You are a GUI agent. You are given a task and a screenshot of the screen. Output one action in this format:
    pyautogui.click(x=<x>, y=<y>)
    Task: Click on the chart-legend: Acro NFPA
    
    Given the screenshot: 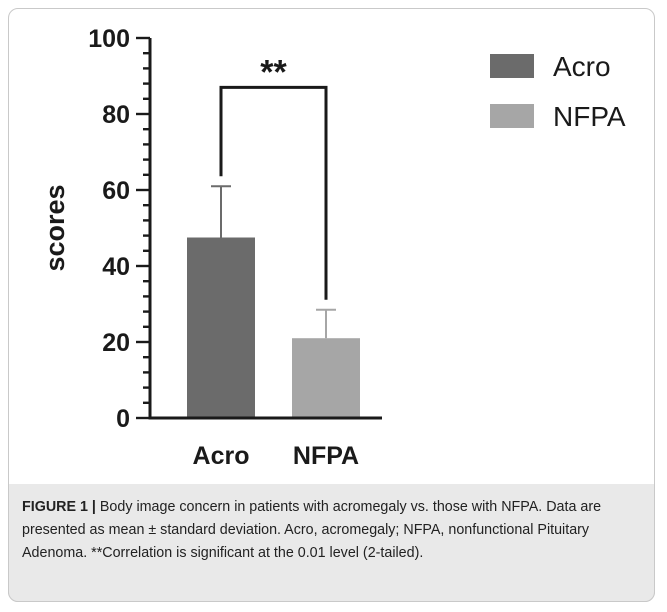 What is the action you would take?
    pyautogui.click(x=558, y=91)
    